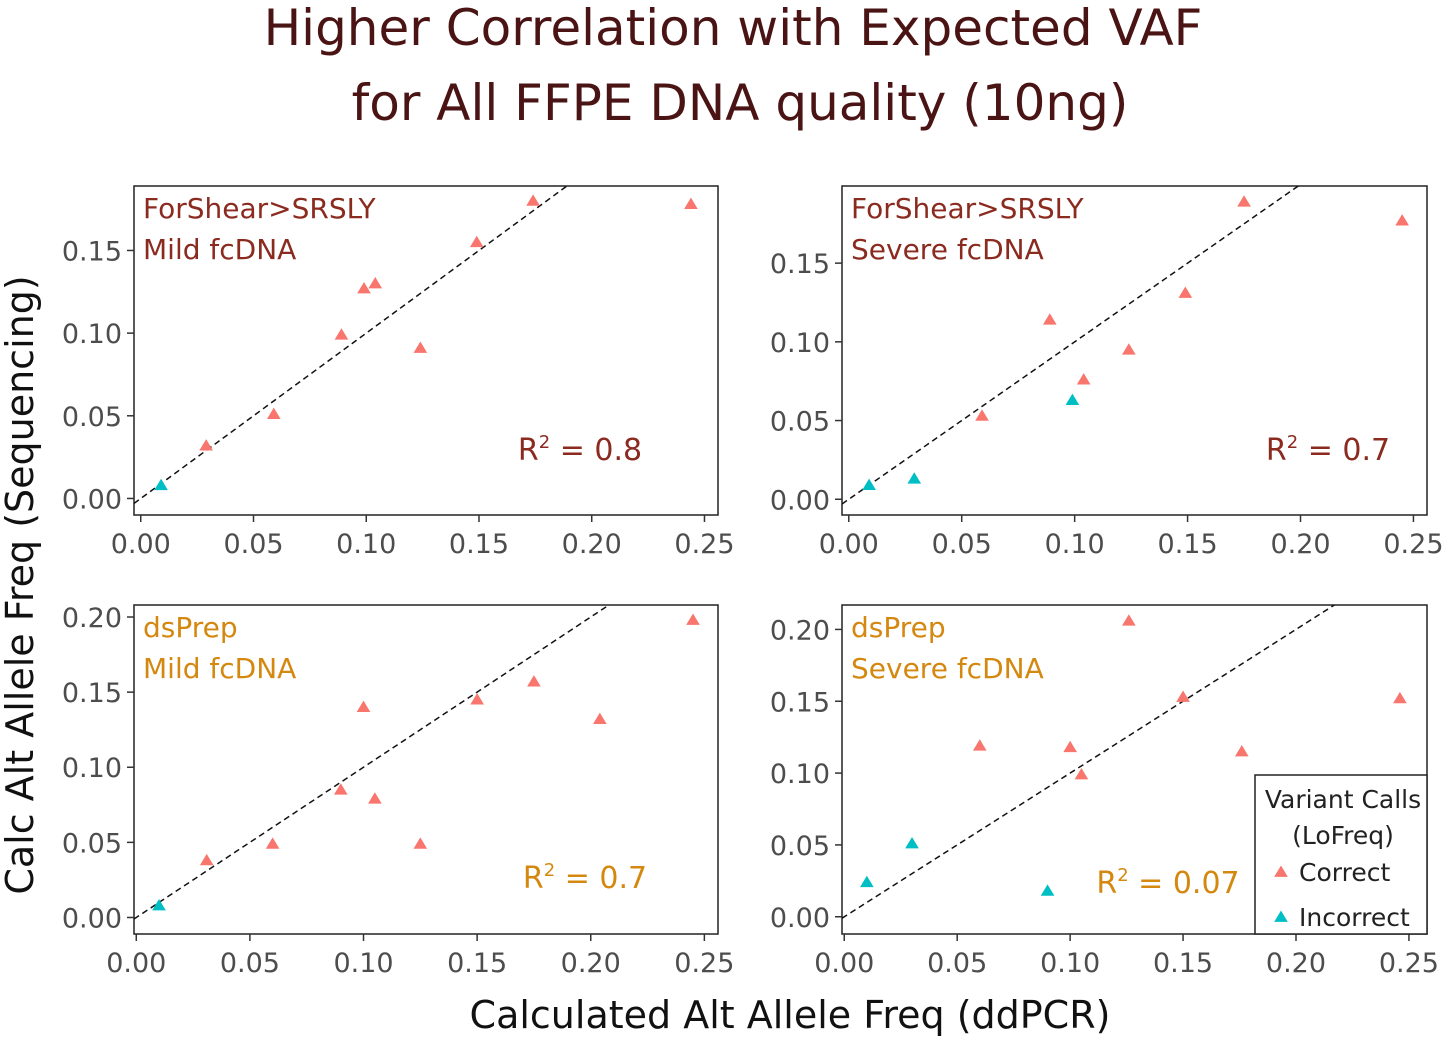 The width and height of the screenshot is (1447, 1038). What do you see at coordinates (585, 878) in the screenshot?
I see `r-squared-annotation: R2 = 0.7` at bounding box center [585, 878].